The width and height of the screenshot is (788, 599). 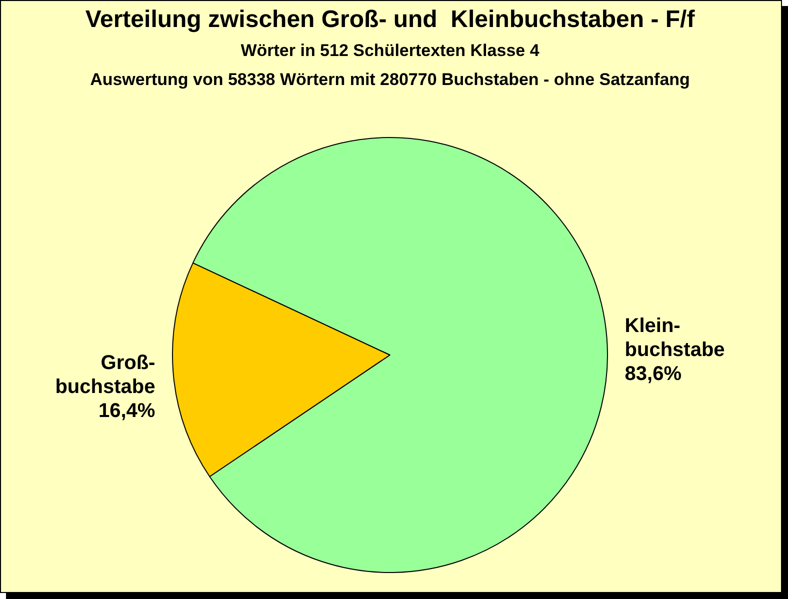 What do you see at coordinates (390, 51) in the screenshot?
I see `chart-subtitle: Wörter in 512 Schülertexten Klasse 4` at bounding box center [390, 51].